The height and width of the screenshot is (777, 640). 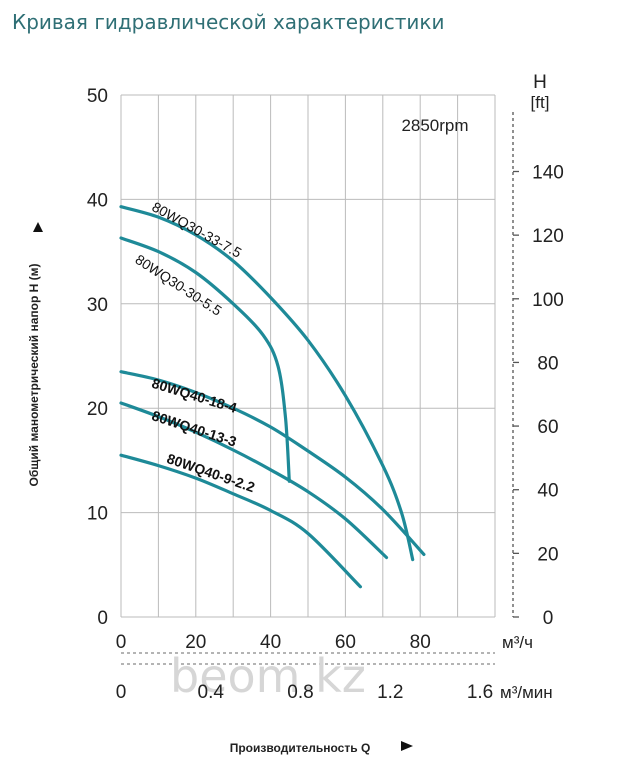 What do you see at coordinates (195, 642) in the screenshot?
I see `x-tick-label: 20` at bounding box center [195, 642].